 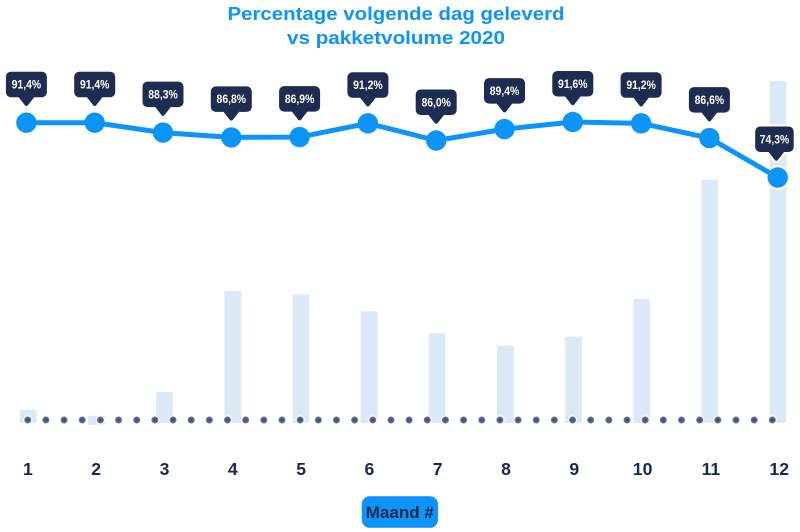 I want to click on svg-text: 11, so click(x=711, y=469).